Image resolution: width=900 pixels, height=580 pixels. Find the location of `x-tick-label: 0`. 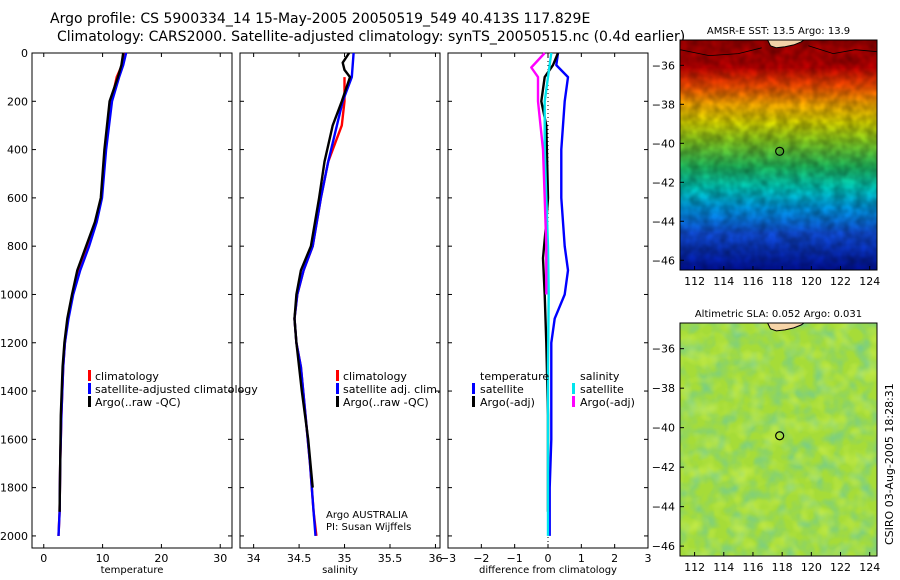

x-tick-label: 0 is located at coordinates (43, 558).